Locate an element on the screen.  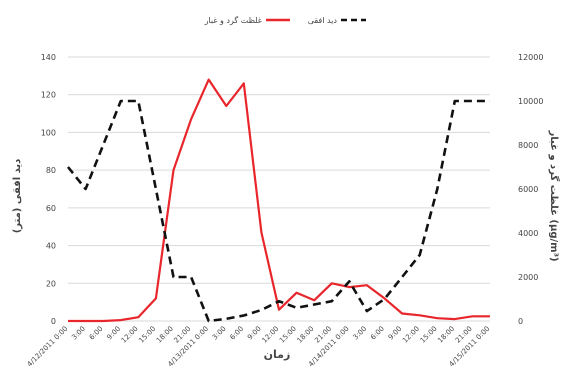
legend-label-1: غلظت گرد و غبار is located at coordinates (233, 20).